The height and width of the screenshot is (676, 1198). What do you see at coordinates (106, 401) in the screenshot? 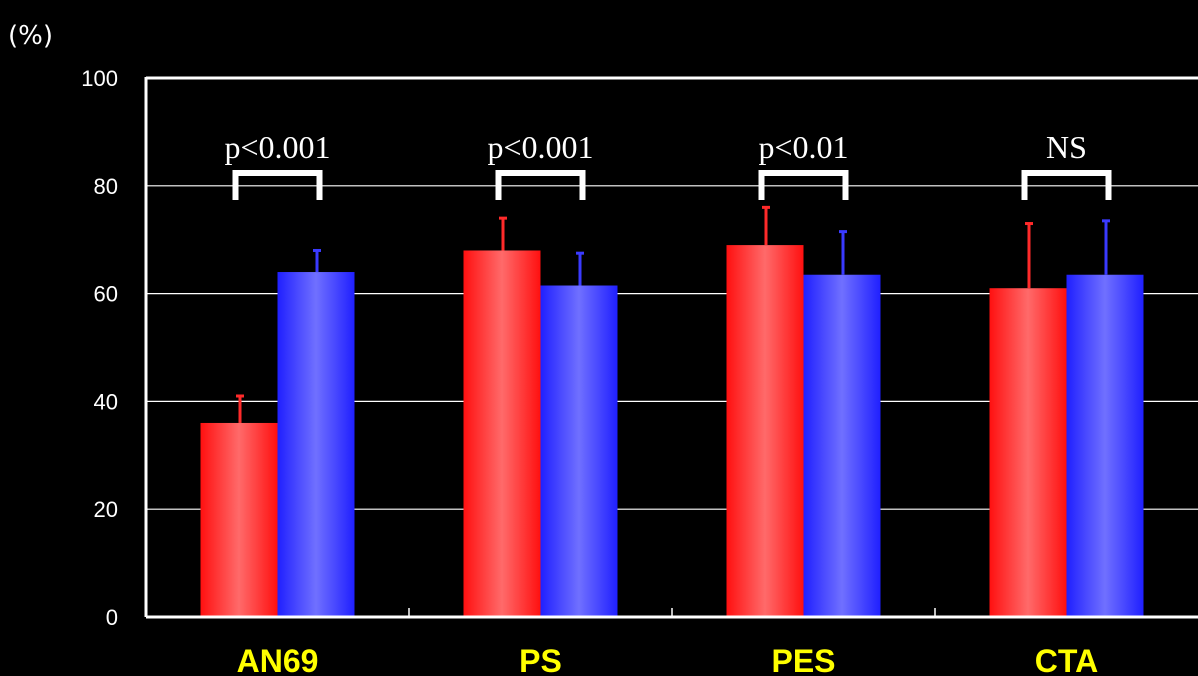
I see `y-tick-label: 40` at bounding box center [106, 401].